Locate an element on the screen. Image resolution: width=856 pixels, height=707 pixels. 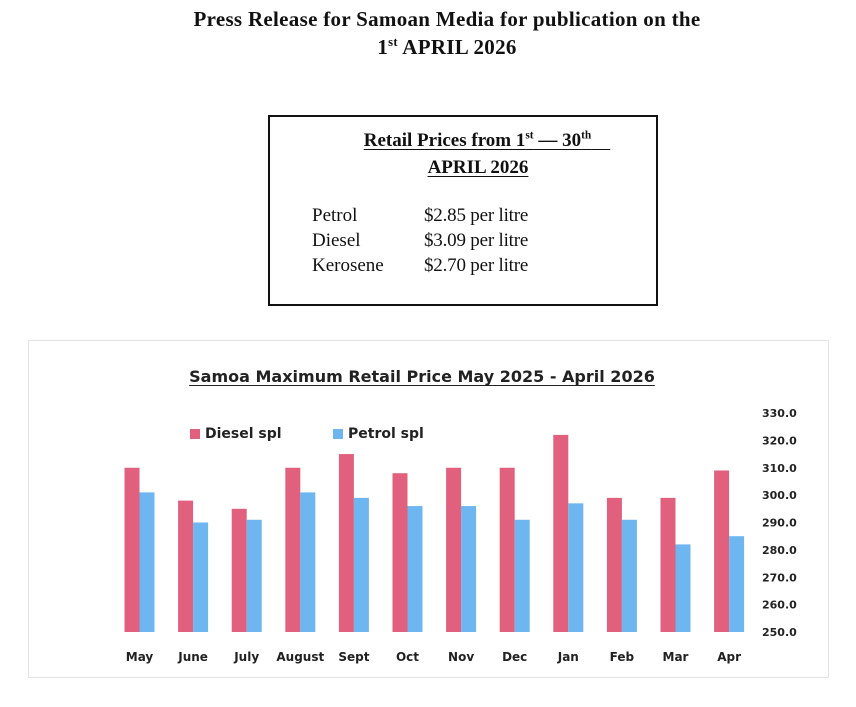
price-box-heading-line-2: APRIL 2026 is located at coordinates (478, 167).